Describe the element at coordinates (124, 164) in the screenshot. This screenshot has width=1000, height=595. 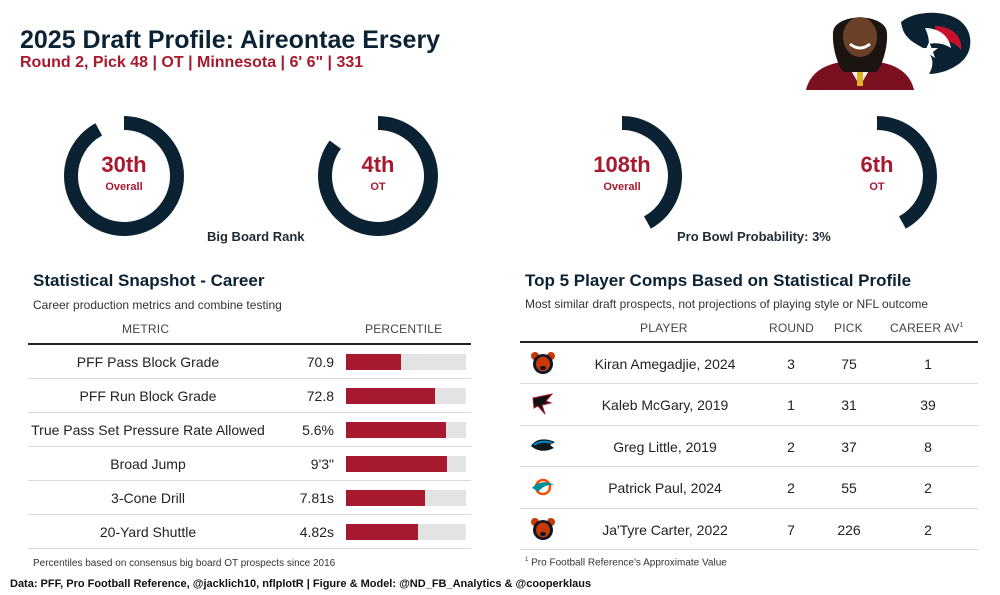
I see `gauge-value: 30th` at that location.